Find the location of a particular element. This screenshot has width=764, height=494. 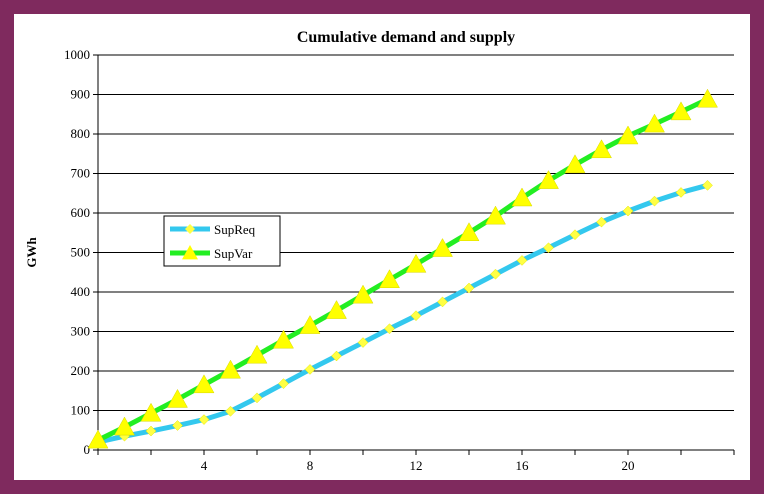

y-tick-label: 1000 is located at coordinates (77, 54).